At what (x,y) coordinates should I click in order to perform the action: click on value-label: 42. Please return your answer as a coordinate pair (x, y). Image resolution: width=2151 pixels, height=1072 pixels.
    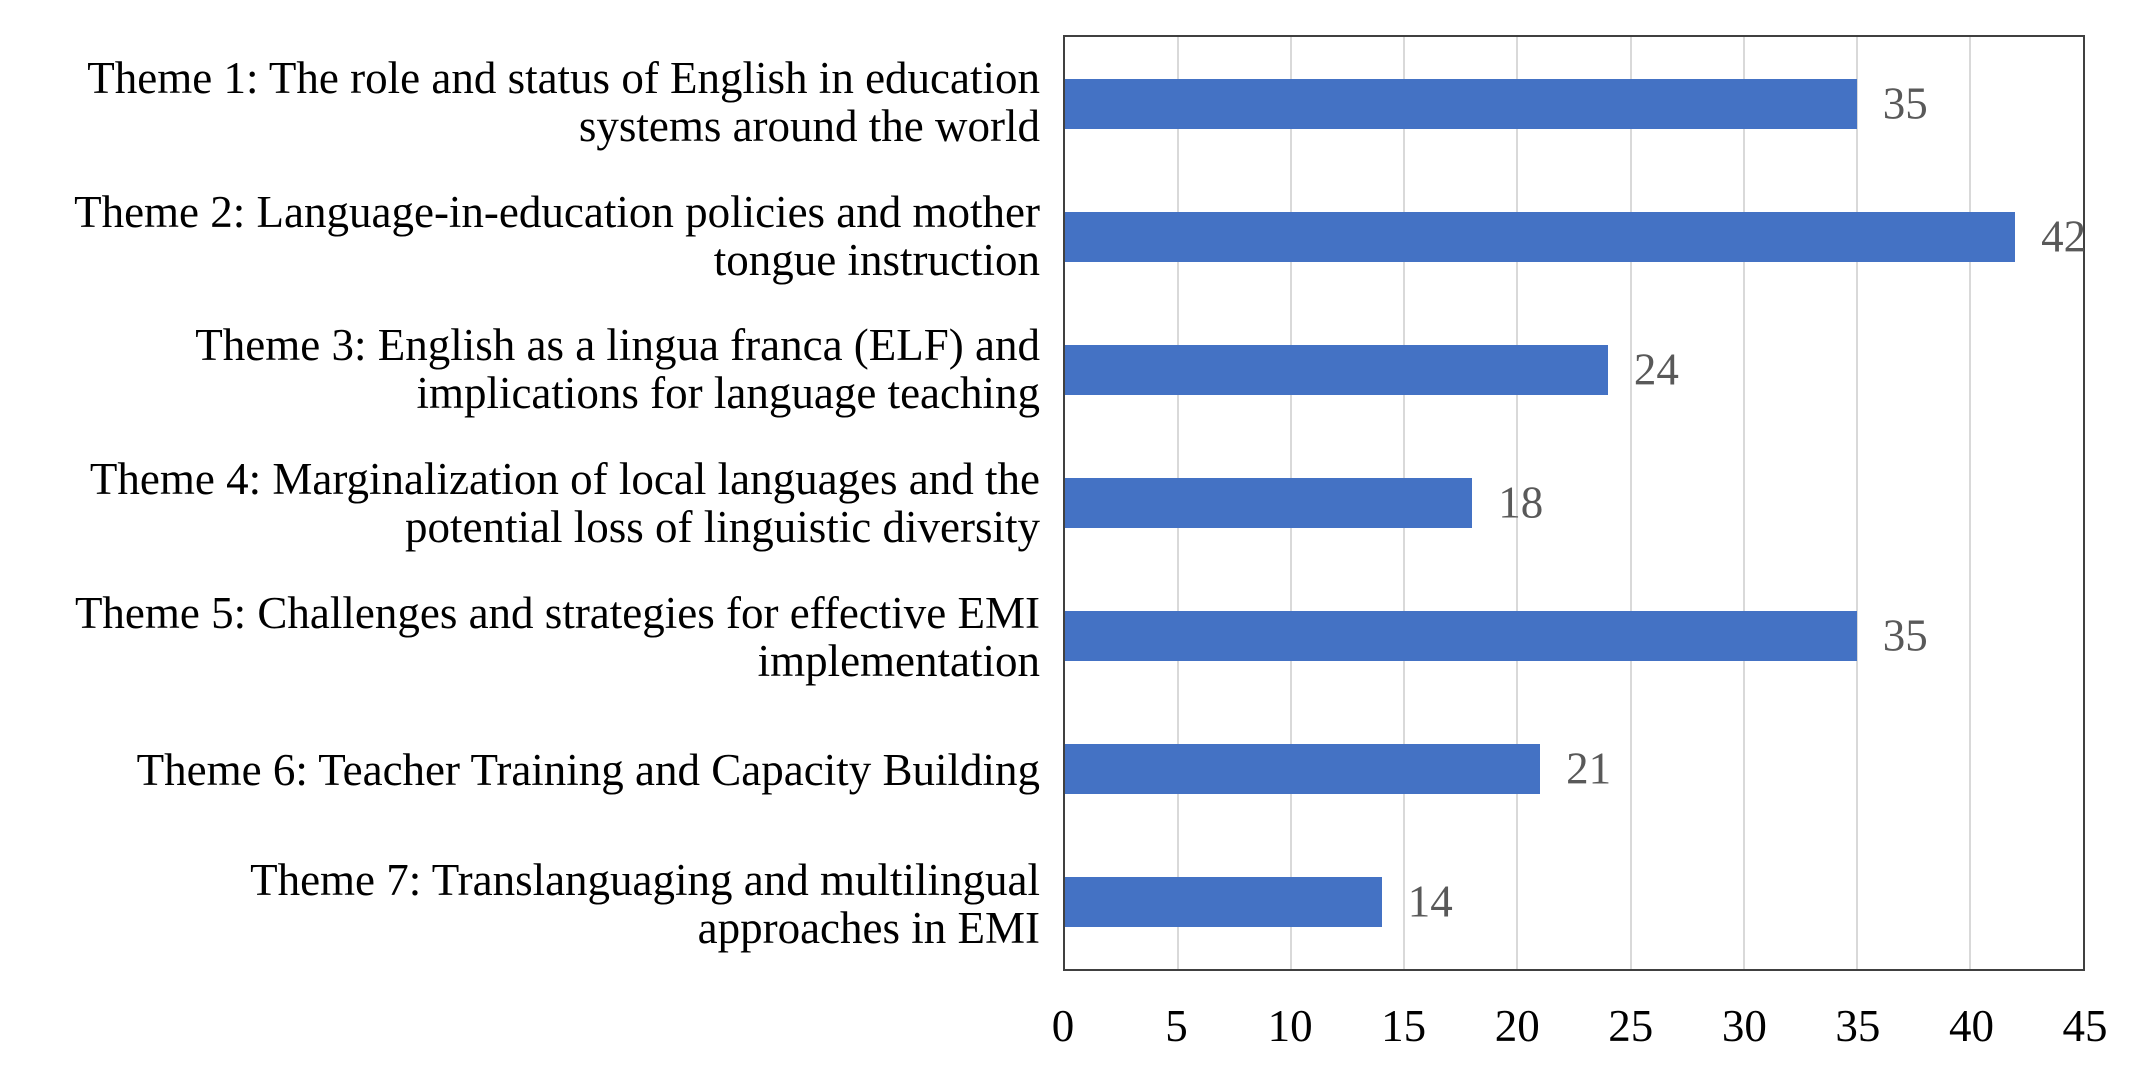
    Looking at the image, I should click on (2064, 236).